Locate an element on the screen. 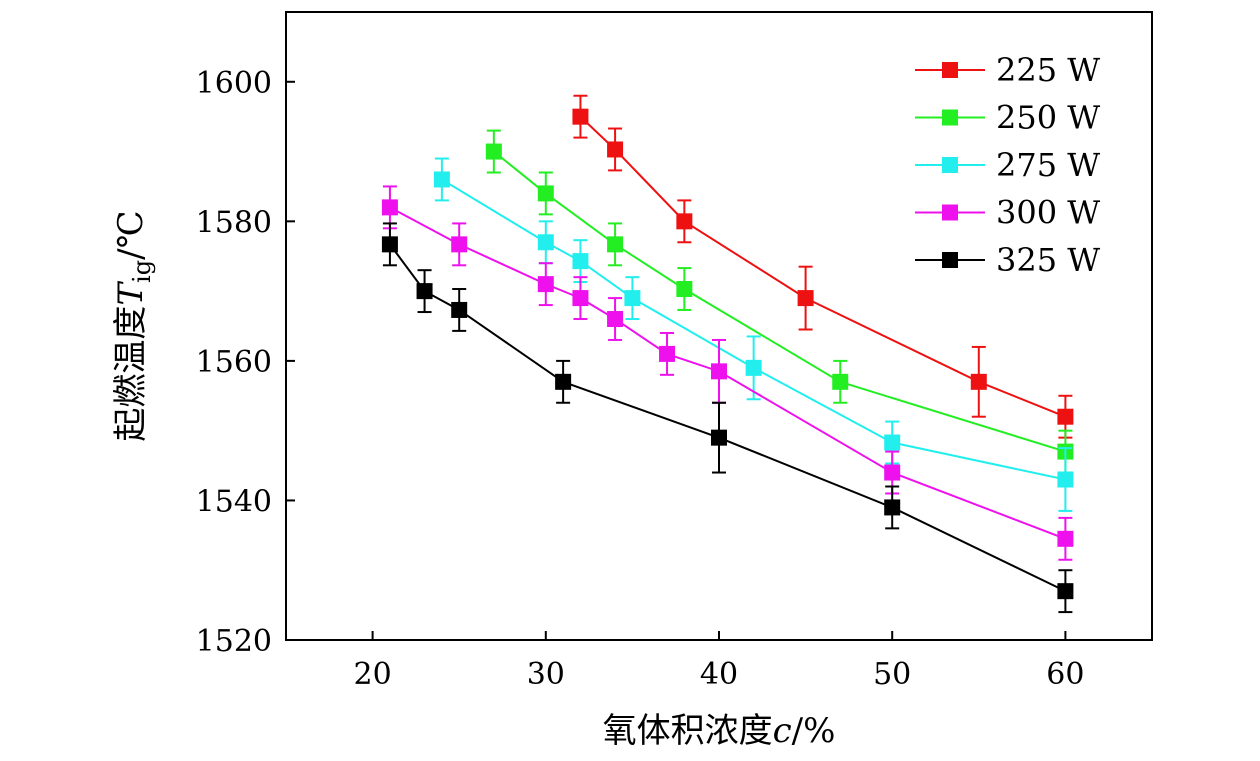 This screenshot has width=1260, height=761. y-tick-label: 1560 is located at coordinates (234, 362).